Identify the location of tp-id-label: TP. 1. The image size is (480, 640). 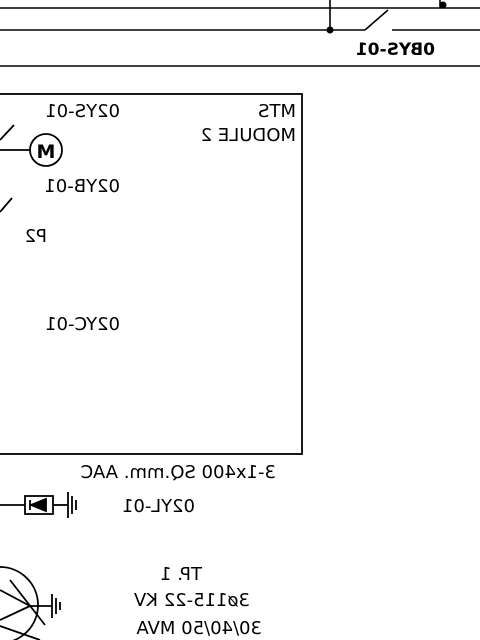
(181, 574).